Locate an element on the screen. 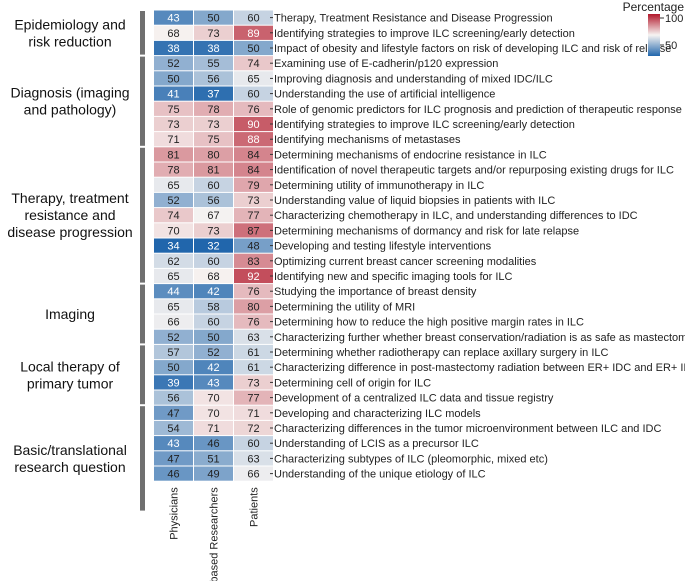 This screenshot has height=581, width=685. group-bars is located at coordinates (142, 261).